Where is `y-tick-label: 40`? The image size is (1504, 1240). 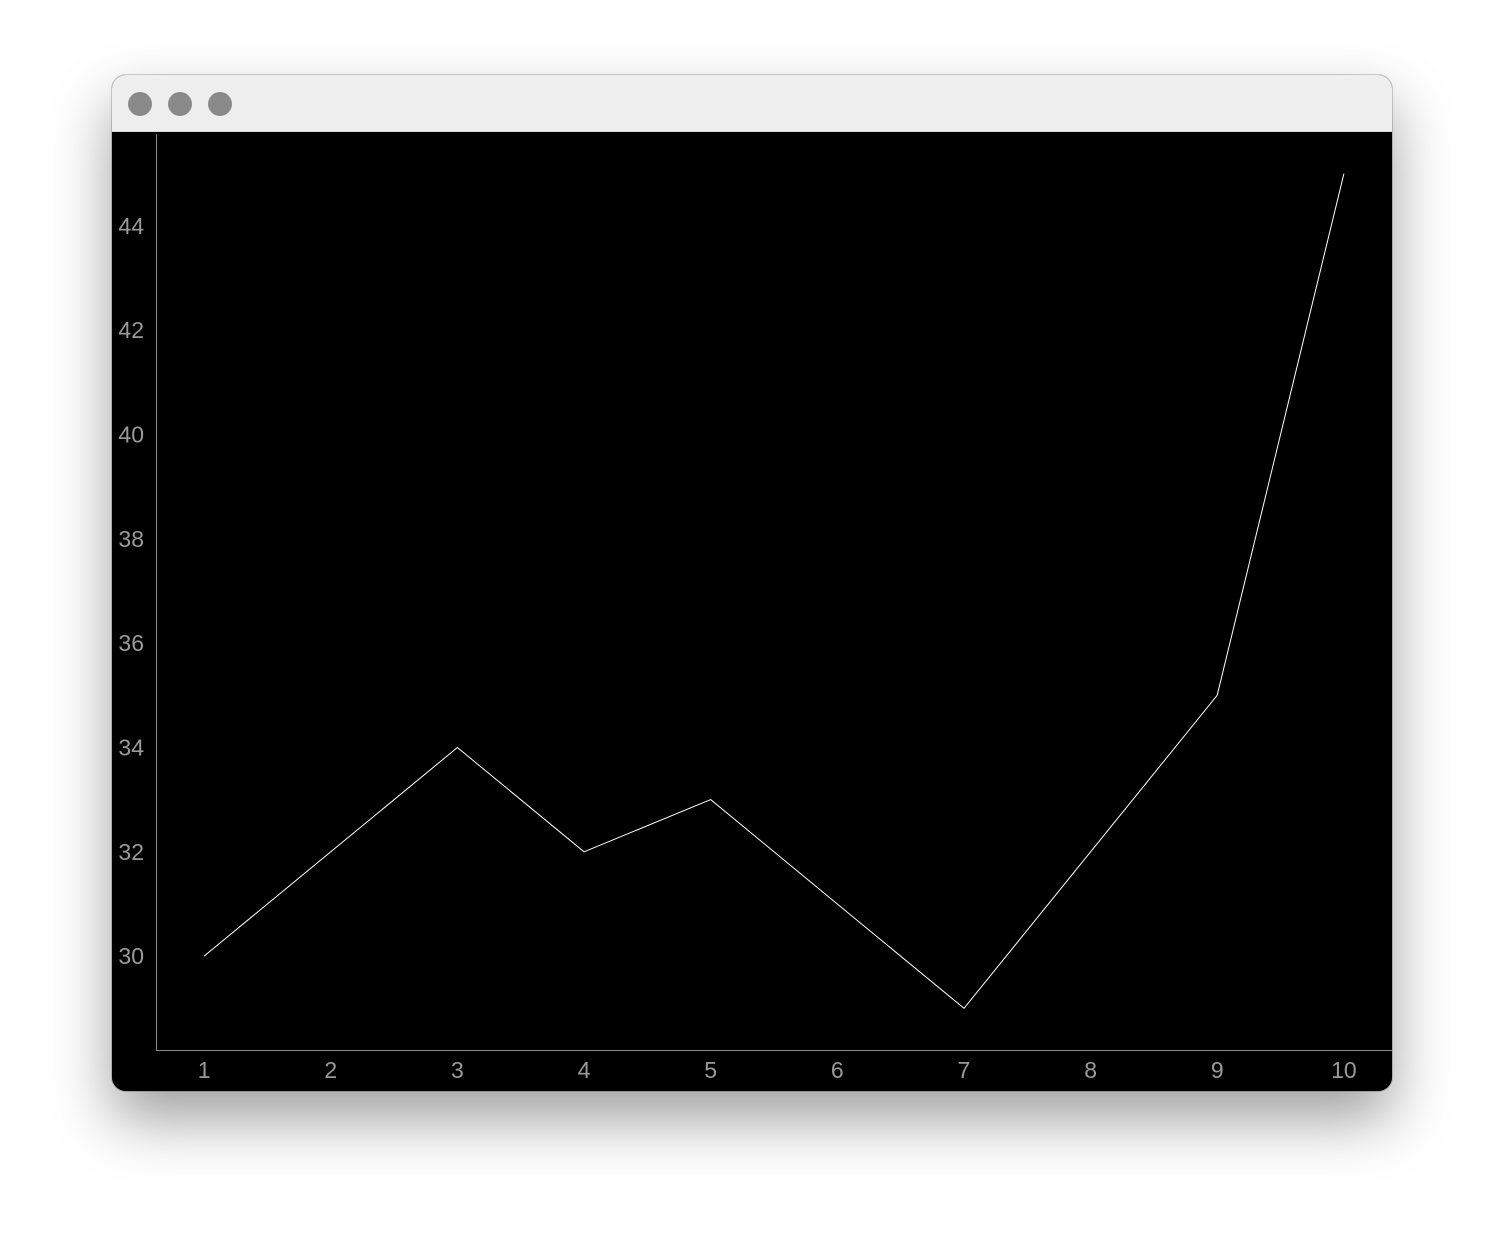 y-tick-label: 40 is located at coordinates (131, 435).